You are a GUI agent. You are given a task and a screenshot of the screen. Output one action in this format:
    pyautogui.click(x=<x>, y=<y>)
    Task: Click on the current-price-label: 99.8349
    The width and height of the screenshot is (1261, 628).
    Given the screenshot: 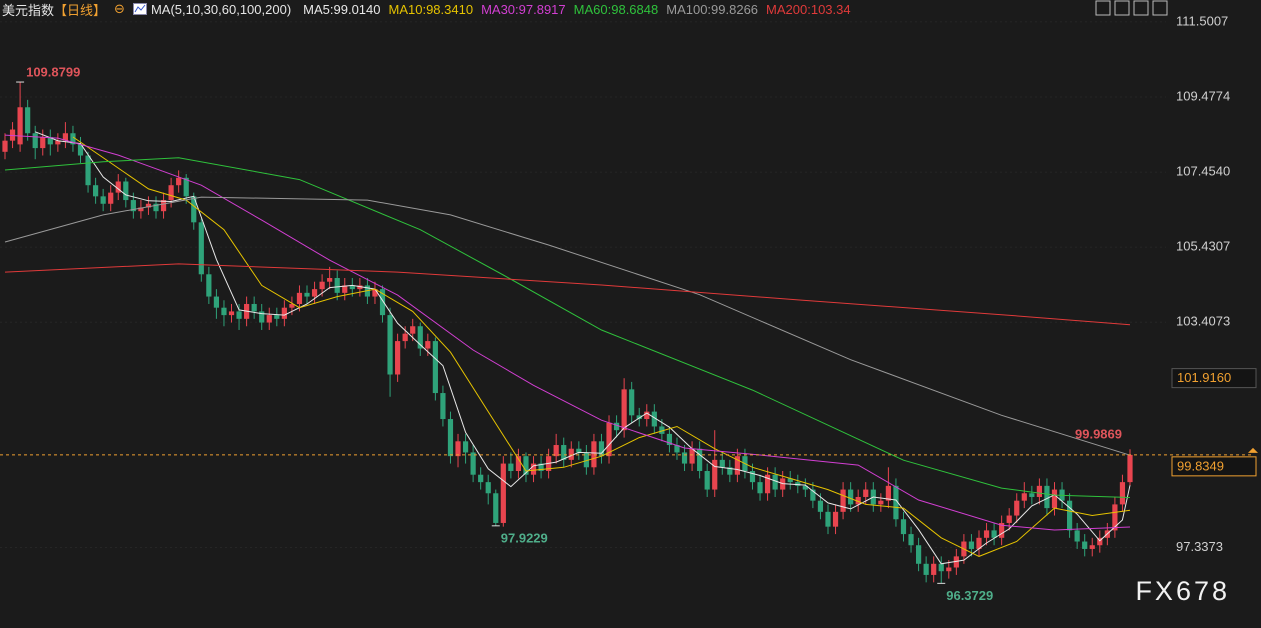 What is the action you would take?
    pyautogui.click(x=1200, y=465)
    